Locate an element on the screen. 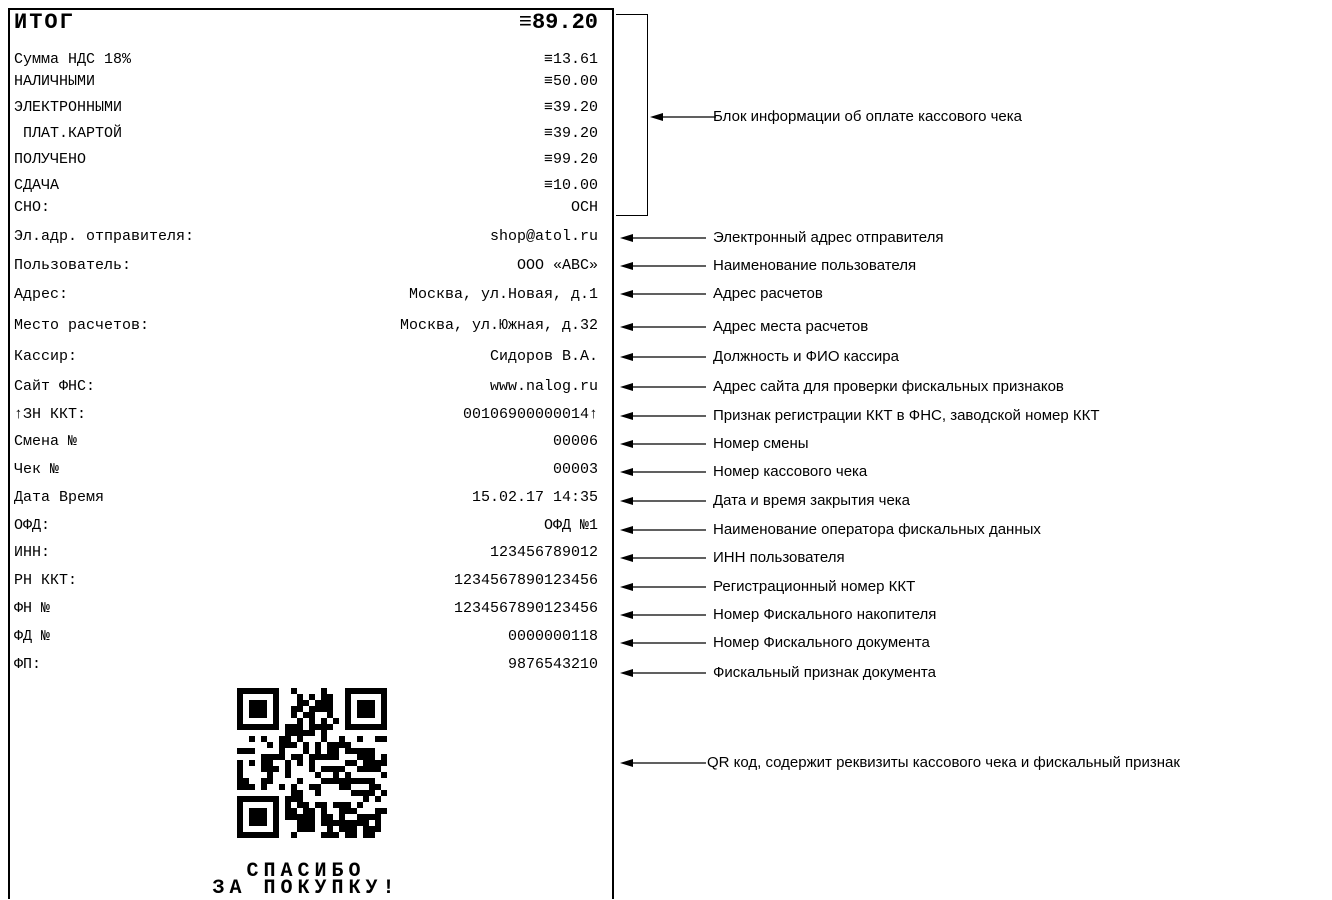 The image size is (1332, 900). receipt-row-label: Дата Время is located at coordinates (59, 497).